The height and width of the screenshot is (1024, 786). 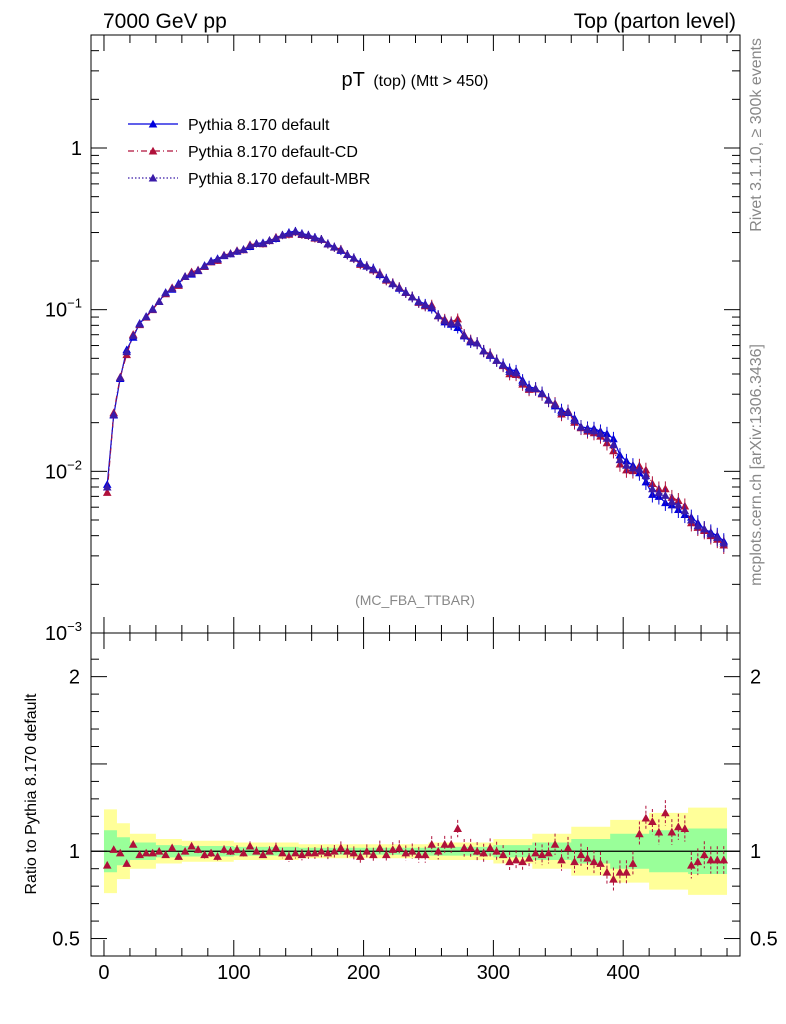 I want to click on legend-entry-2: Pythia 8.170 default-CD, so click(x=243, y=152).